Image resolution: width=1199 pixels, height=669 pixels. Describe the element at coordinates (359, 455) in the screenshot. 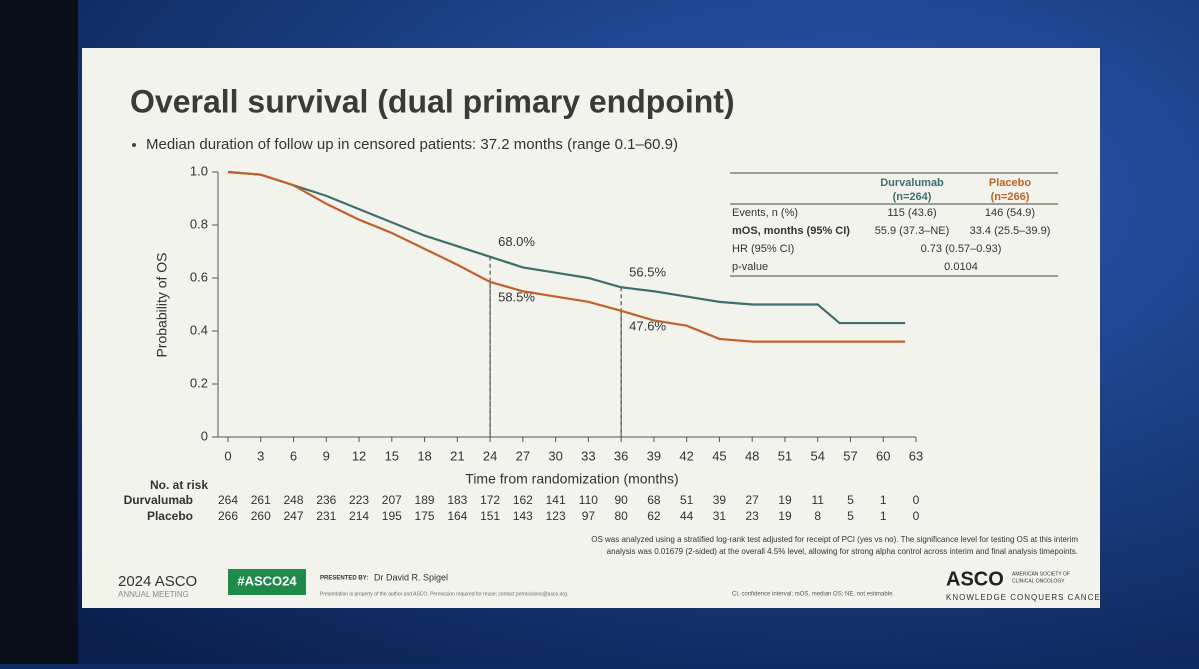

I see `x-tick-label: 12` at that location.